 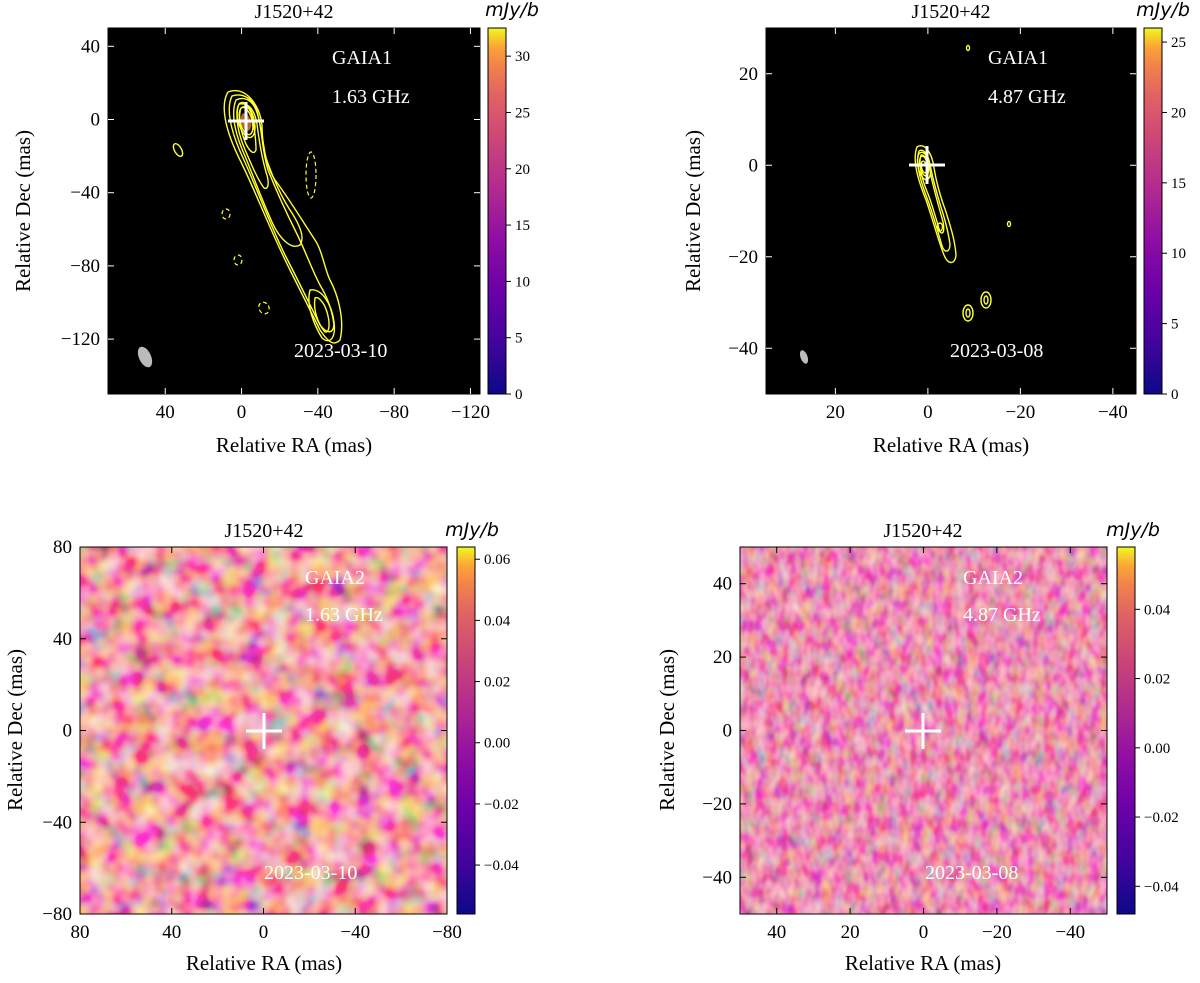 What do you see at coordinates (1027, 97) in the screenshot?
I see `frequency-label: 4.87 GHz` at bounding box center [1027, 97].